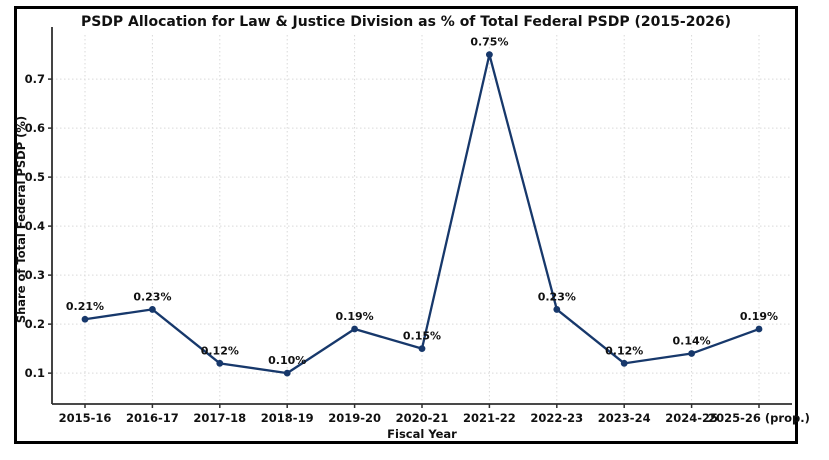 This screenshot has width=829, height=460. Describe the element at coordinates (422, 418) in the screenshot. I see `x-tick-label: 2020-21` at that location.